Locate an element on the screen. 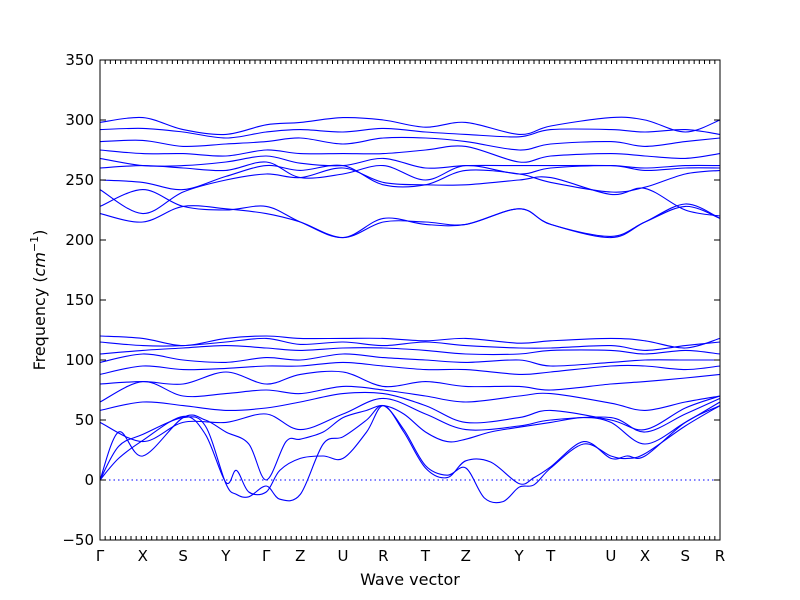  y-tick-label: 200 is located at coordinates (79, 240).